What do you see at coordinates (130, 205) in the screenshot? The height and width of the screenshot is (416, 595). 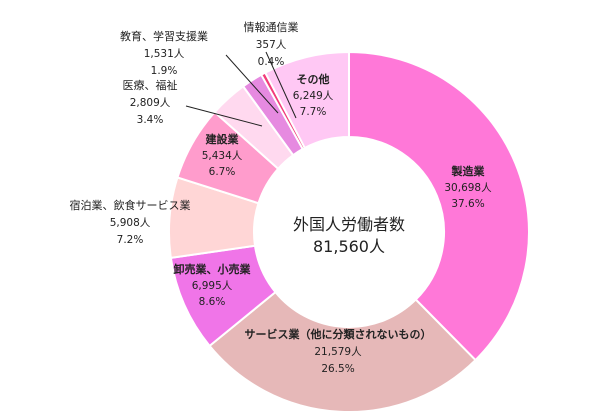 I see `slice-name-label: 宿泊業、飲食サービス業` at bounding box center [130, 205].